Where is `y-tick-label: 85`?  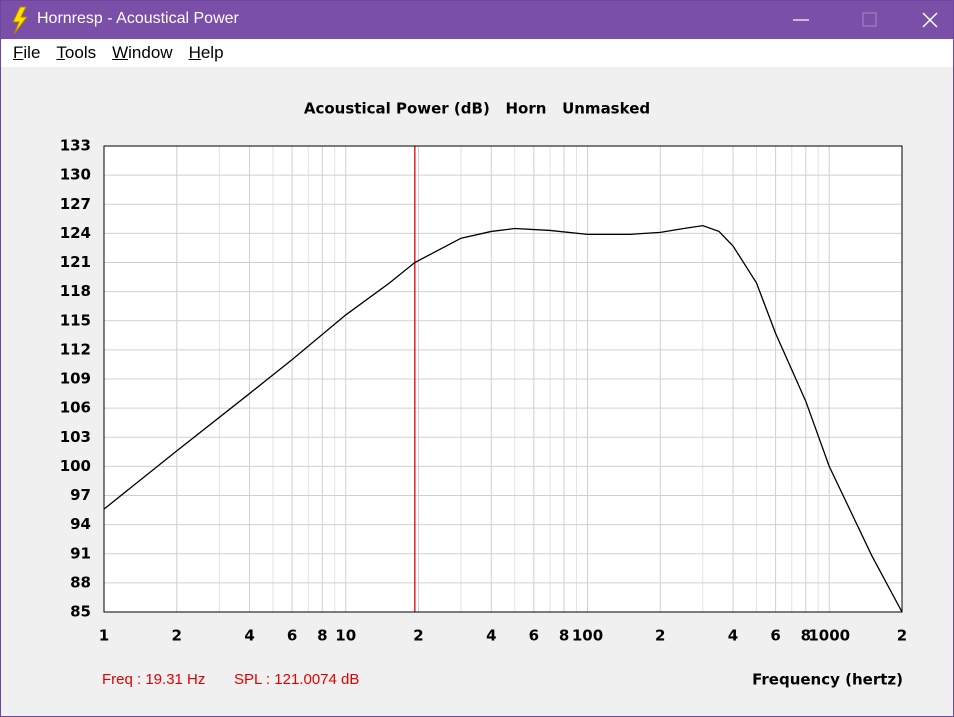
y-tick-label: 85 is located at coordinates (80, 612).